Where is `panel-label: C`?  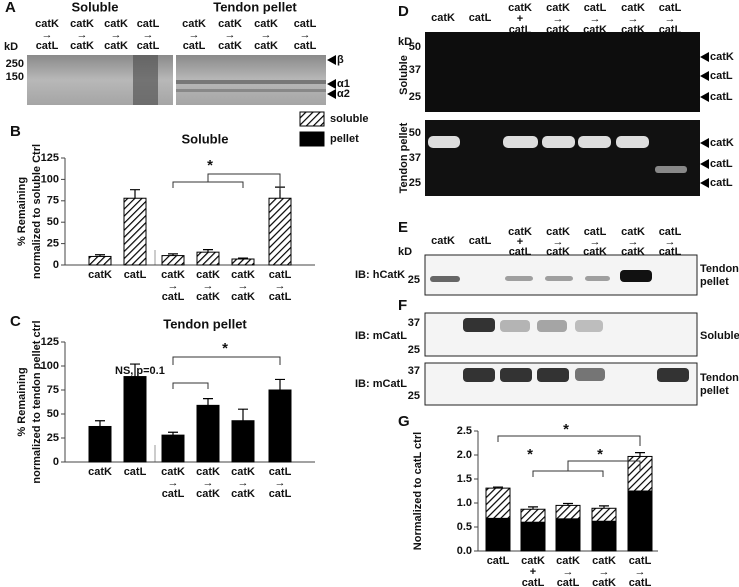 panel-label: C is located at coordinates (15, 321).